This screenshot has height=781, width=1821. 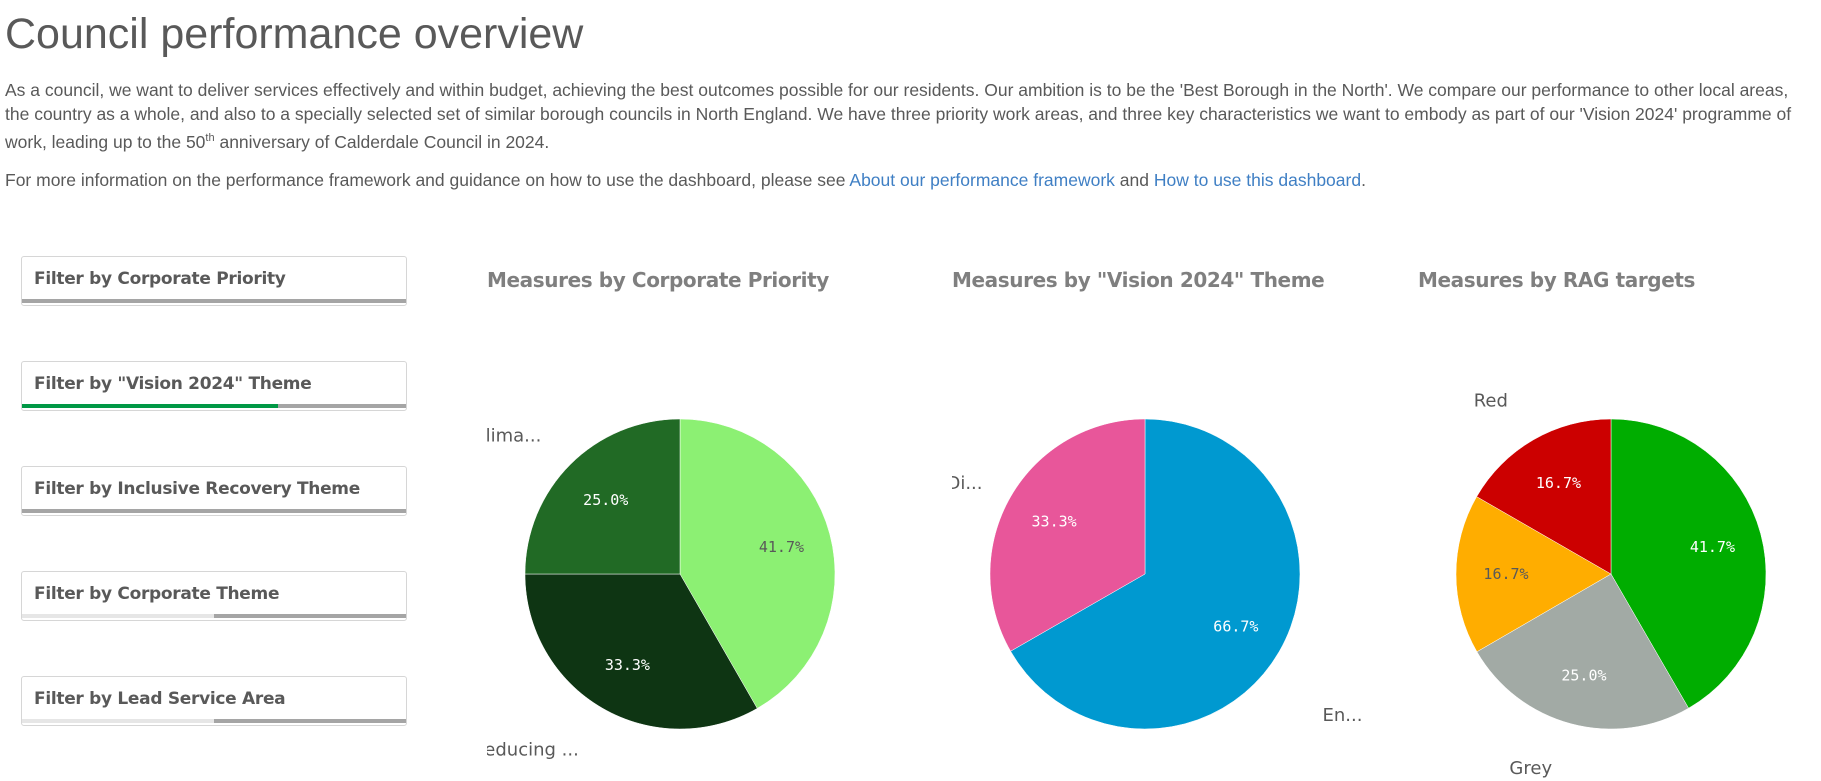 I want to click on how-to-use-link: How to use this dashboard, so click(x=1257, y=179).